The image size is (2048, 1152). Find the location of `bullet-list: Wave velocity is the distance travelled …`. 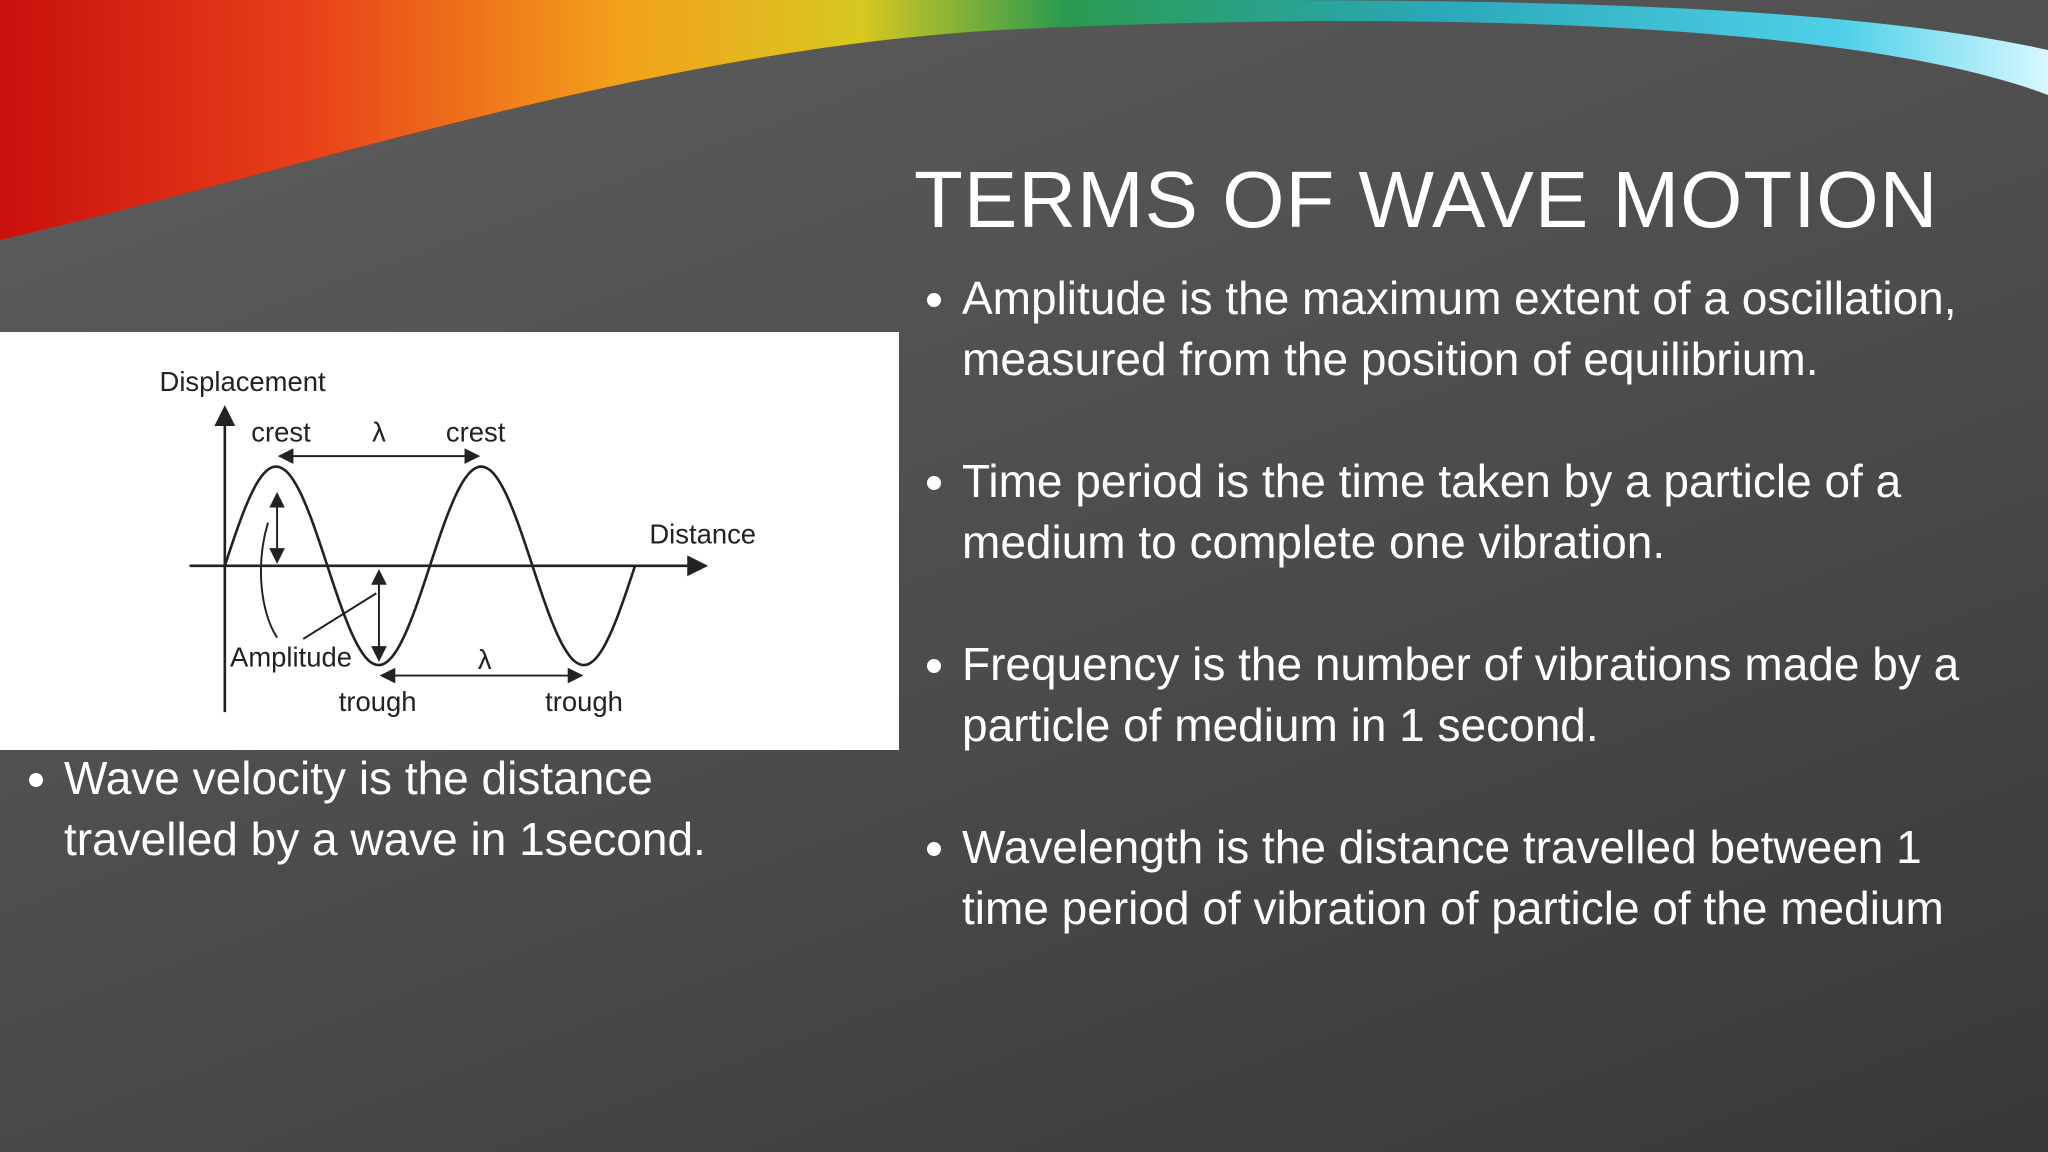

bullet-list: Wave velocity is the distance travelled … is located at coordinates (404, 809).